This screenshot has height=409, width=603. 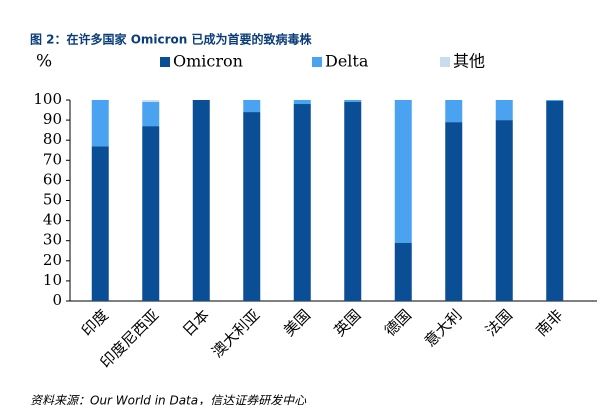 What do you see at coordinates (499, 323) in the screenshot?
I see `x-tick-label: 法国` at bounding box center [499, 323].